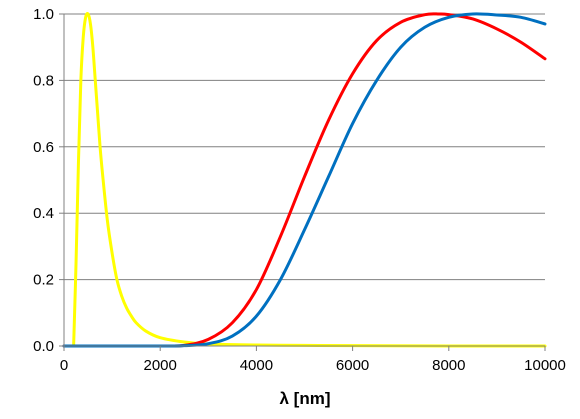  I want to click on y-tick-label: 0.2, so click(43, 280).